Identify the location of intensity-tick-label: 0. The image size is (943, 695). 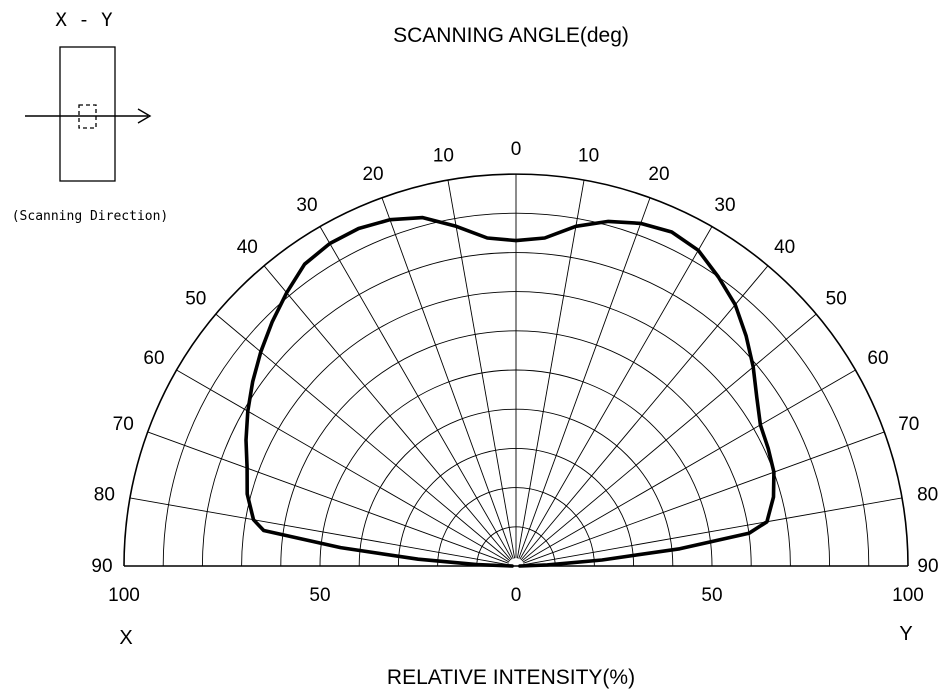
(516, 595).